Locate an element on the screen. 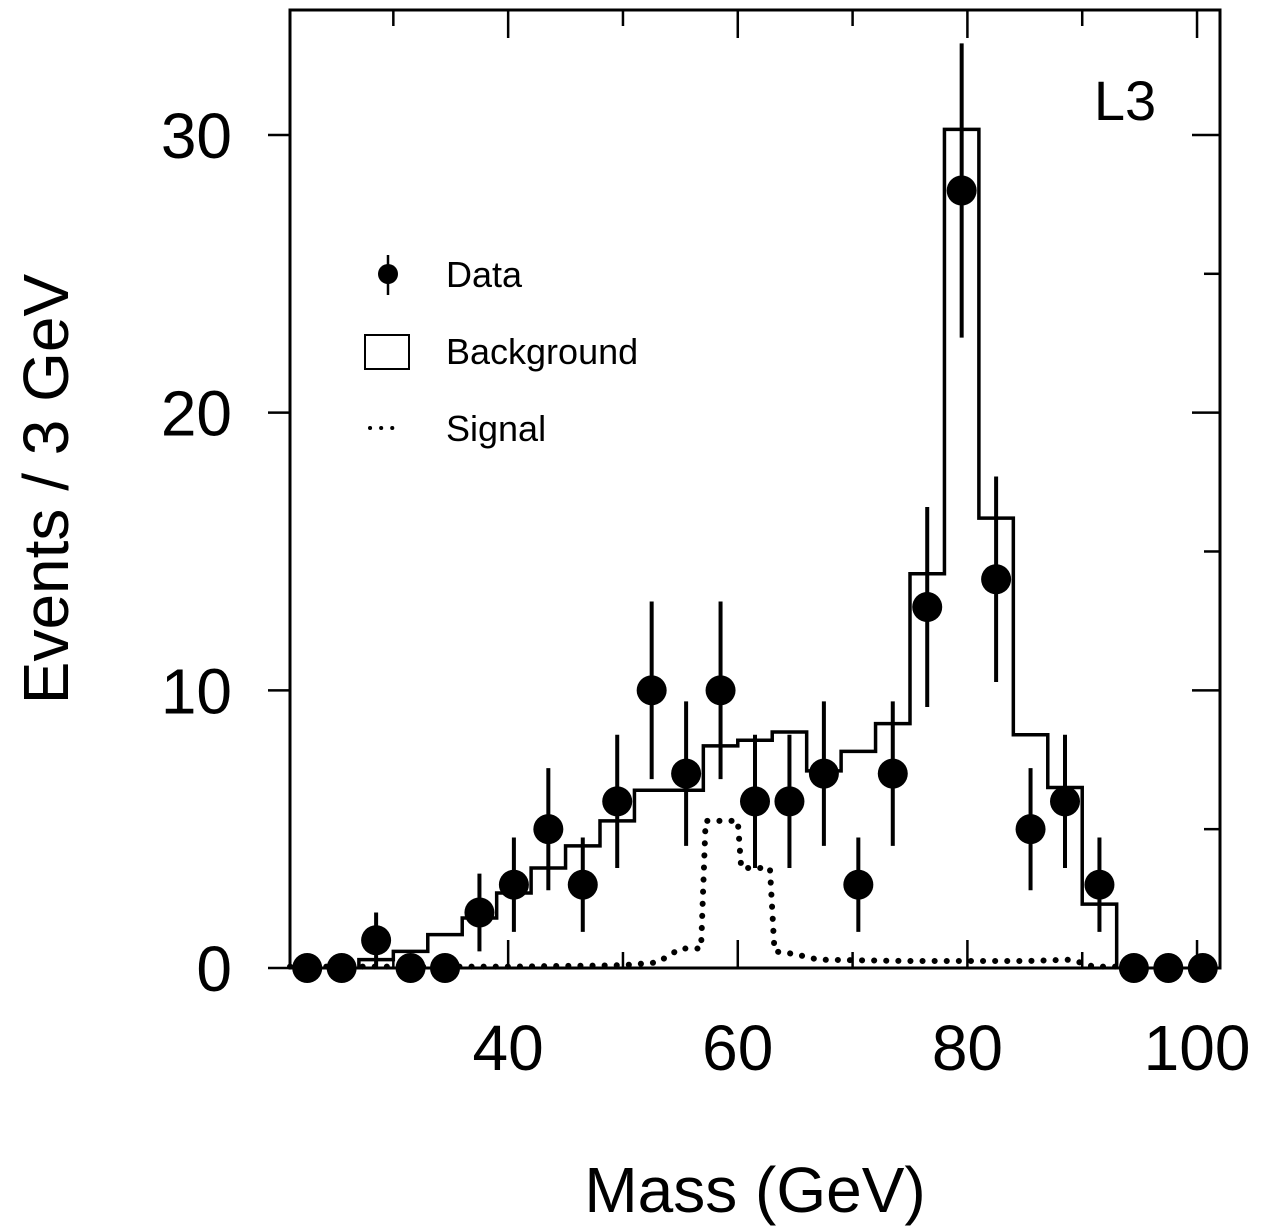 The image size is (1268, 1228). legend-label-signal: Signal is located at coordinates (496, 428).